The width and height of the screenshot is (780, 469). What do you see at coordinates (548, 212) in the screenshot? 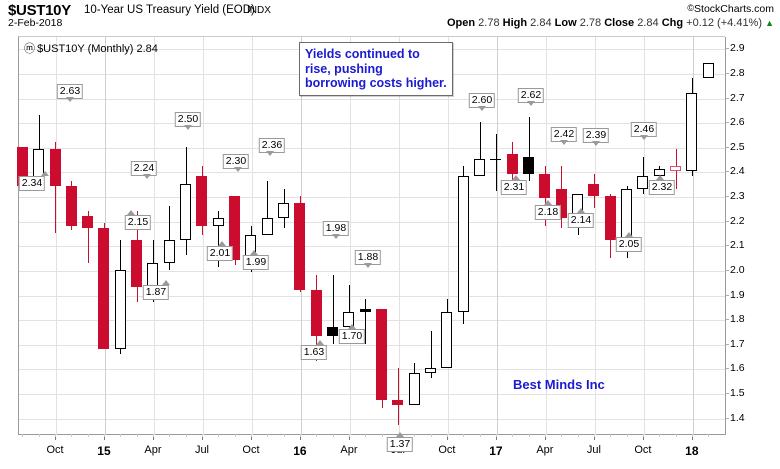
I see `value-callout-label: 2.18` at bounding box center [548, 212].